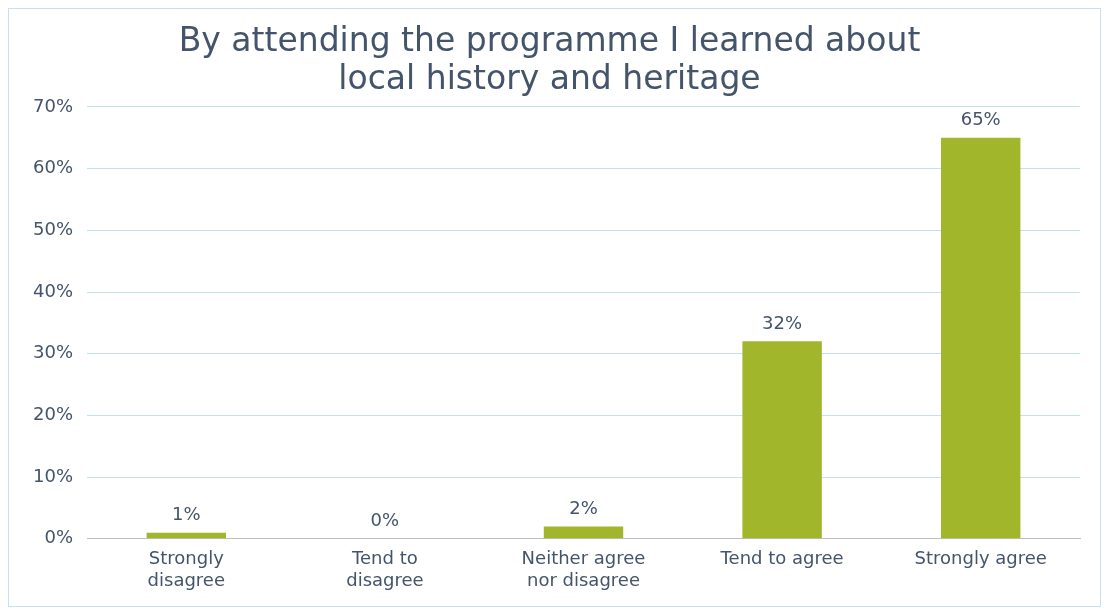 The height and width of the screenshot is (615, 1109). What do you see at coordinates (385, 520) in the screenshot?
I see `data-label: 0%` at bounding box center [385, 520].